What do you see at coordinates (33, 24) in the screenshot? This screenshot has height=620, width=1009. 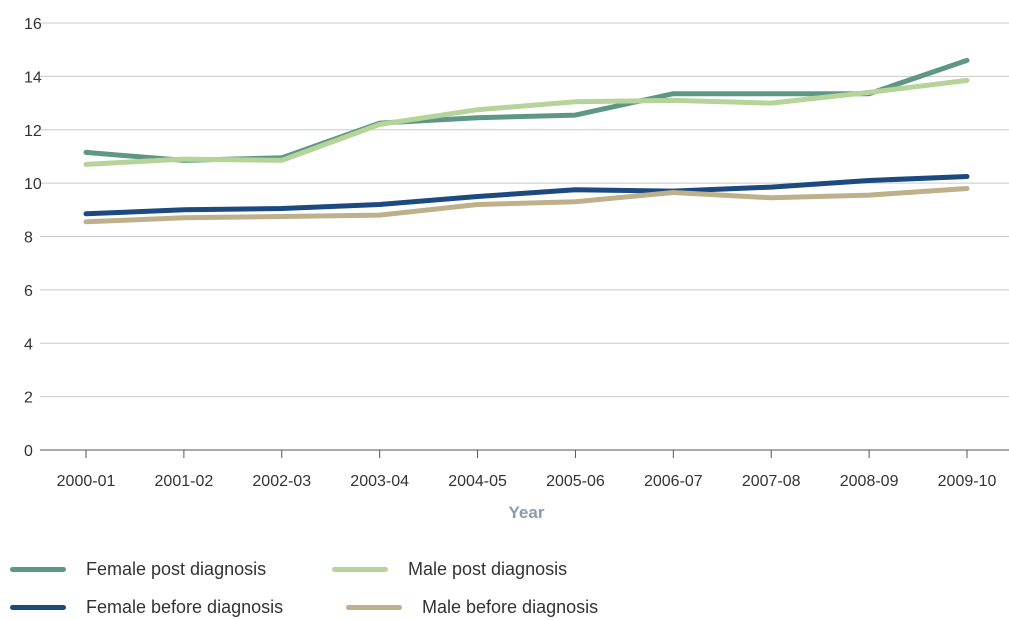 I see `y-tick-label: 16` at bounding box center [33, 24].